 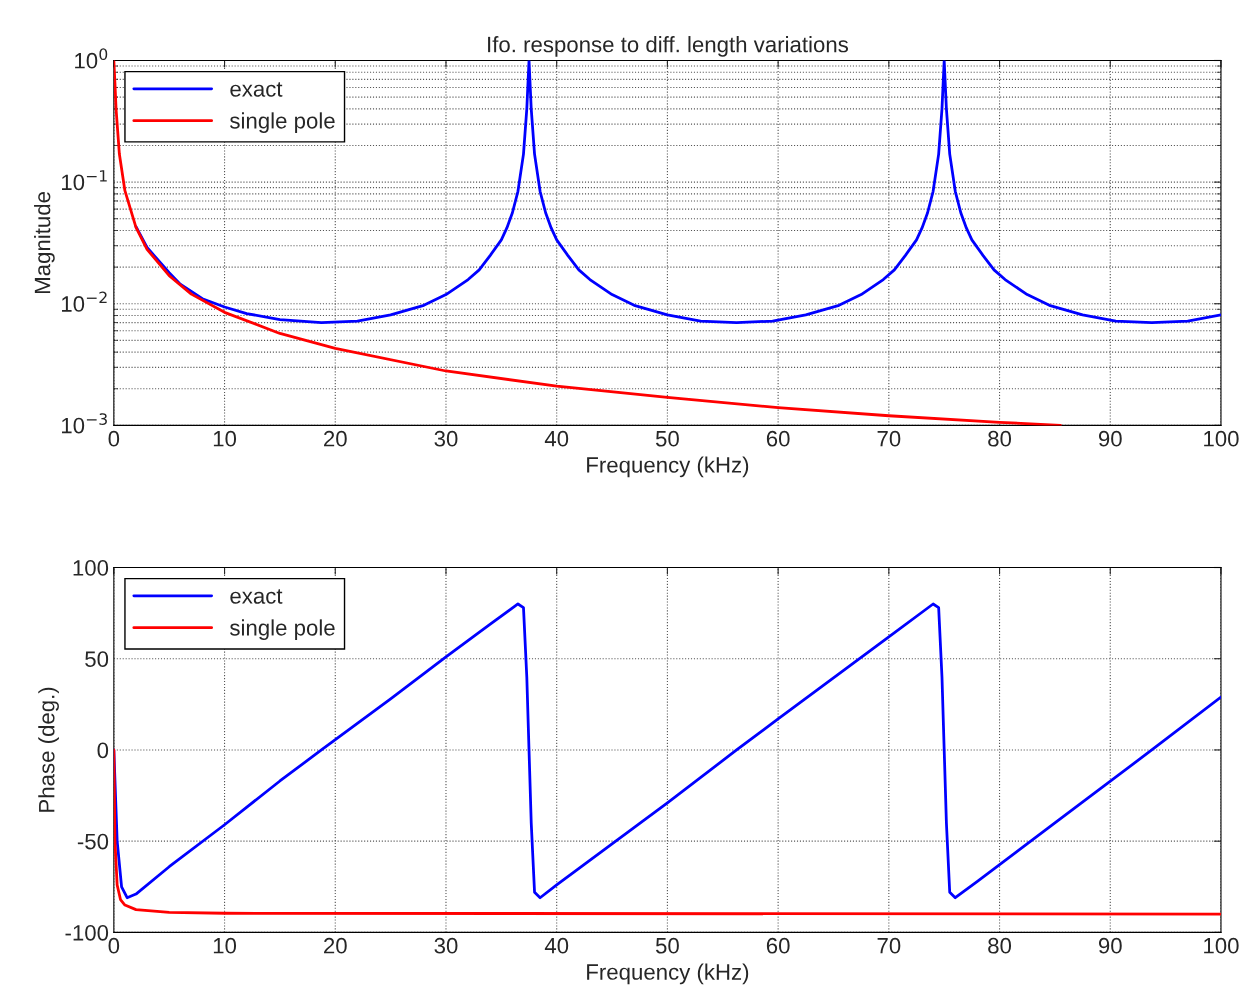 I want to click on y-tick-label: 10$^{−3}$, so click(x=84, y=423).